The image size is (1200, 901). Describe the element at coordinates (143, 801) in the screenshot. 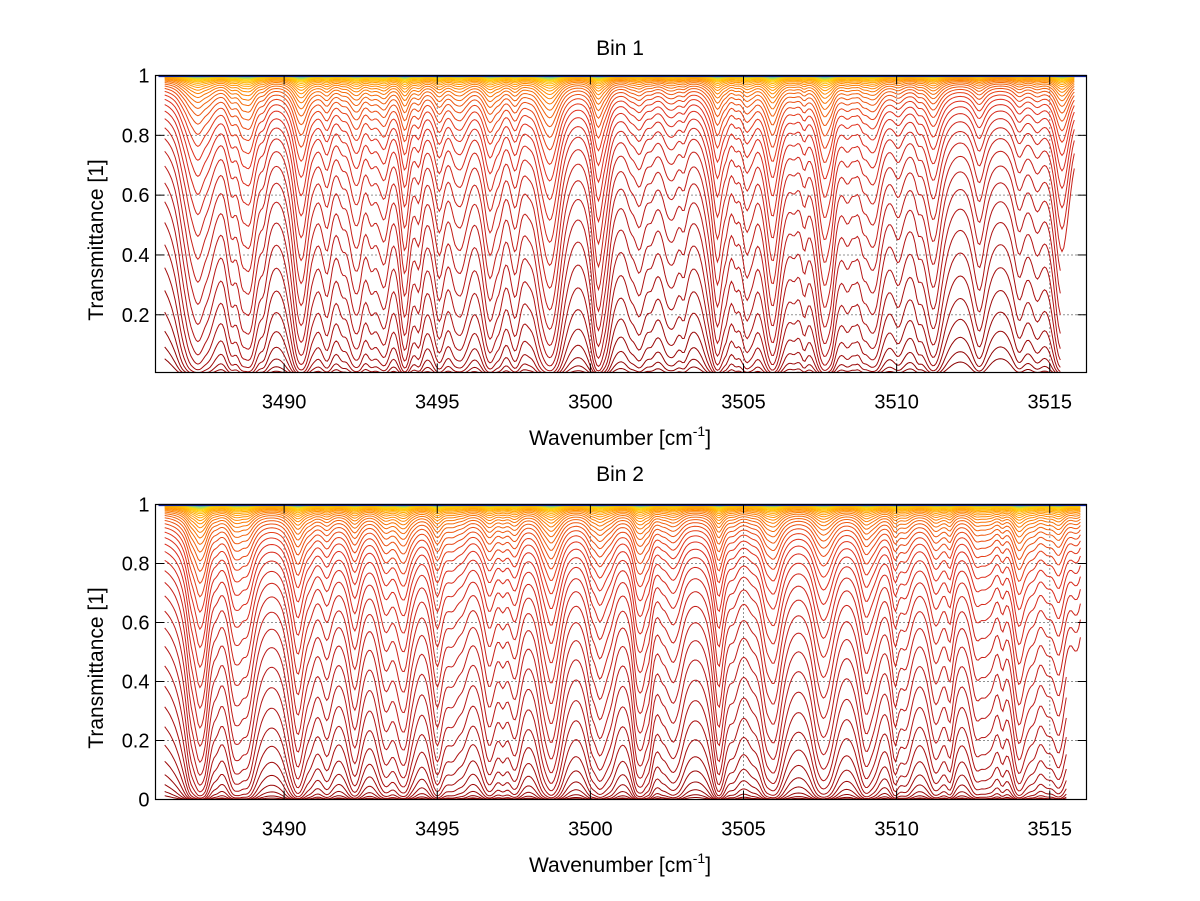

I see `y-tick-label: 0` at that location.